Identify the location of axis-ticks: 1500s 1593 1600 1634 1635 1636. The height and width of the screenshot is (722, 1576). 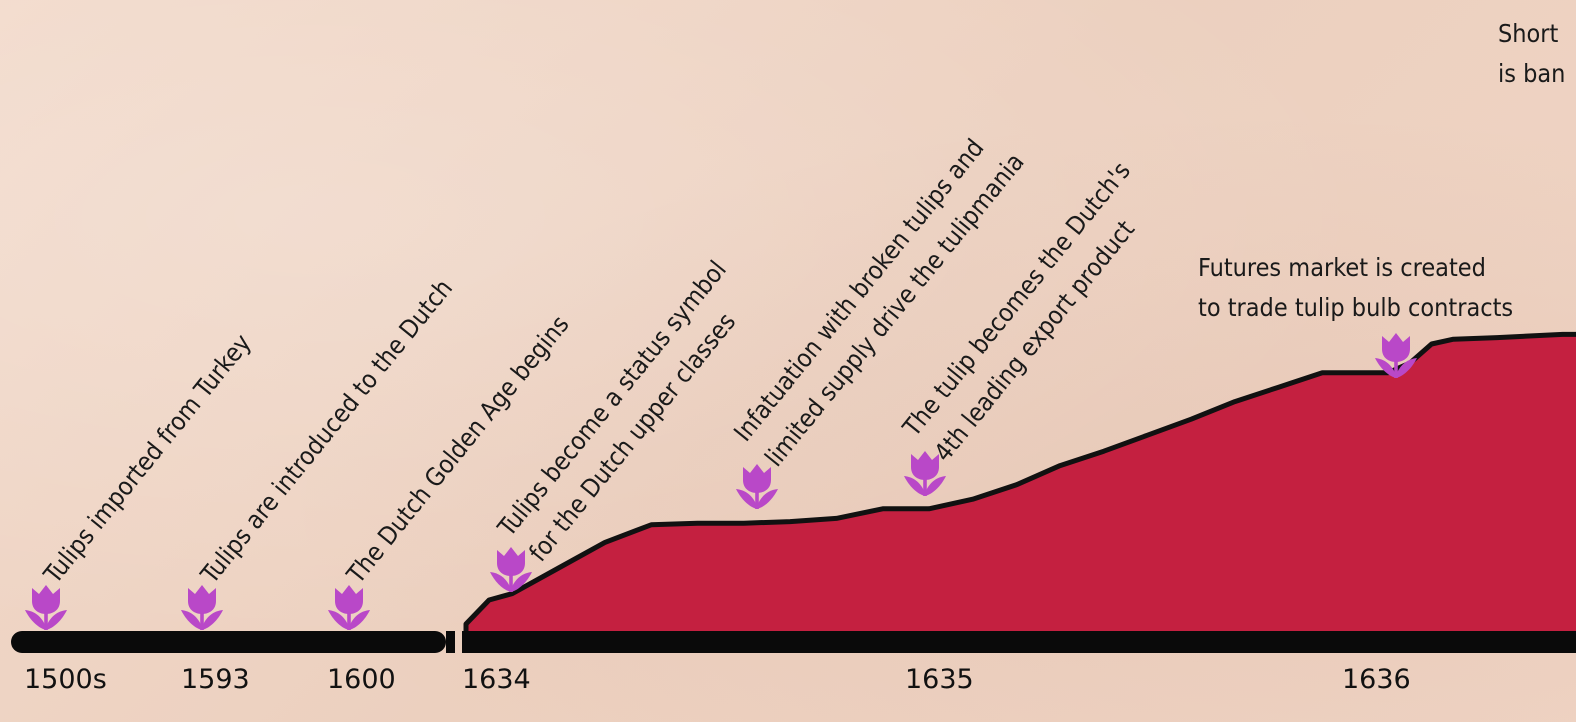
(717, 679).